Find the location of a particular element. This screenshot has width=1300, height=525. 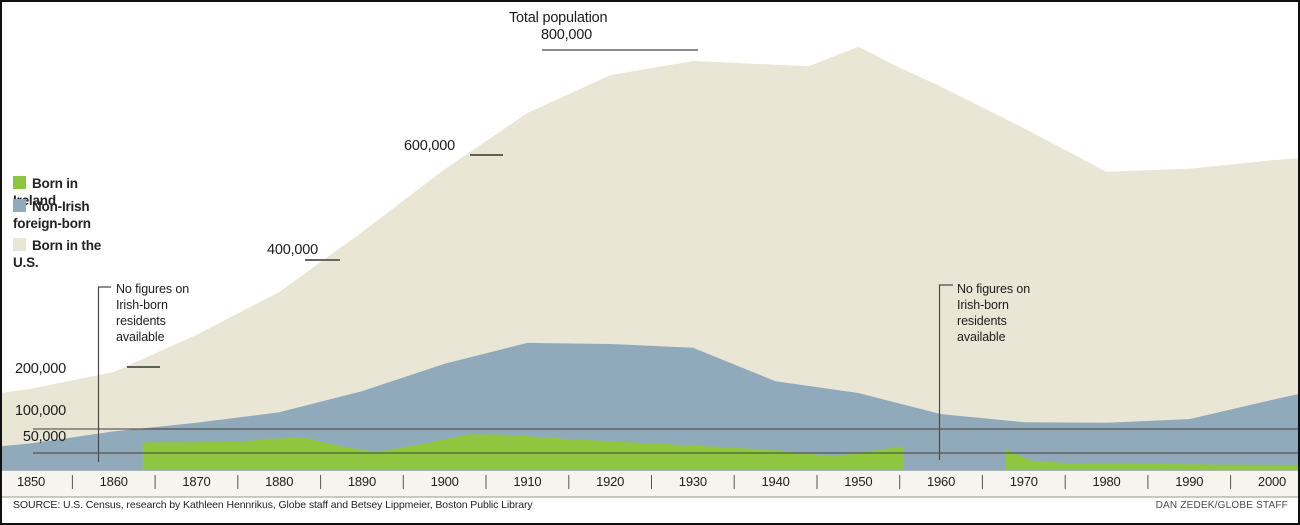

legend-item-non-irish-foreign-born: Non-Irish foreign-born is located at coordinates (57, 215).